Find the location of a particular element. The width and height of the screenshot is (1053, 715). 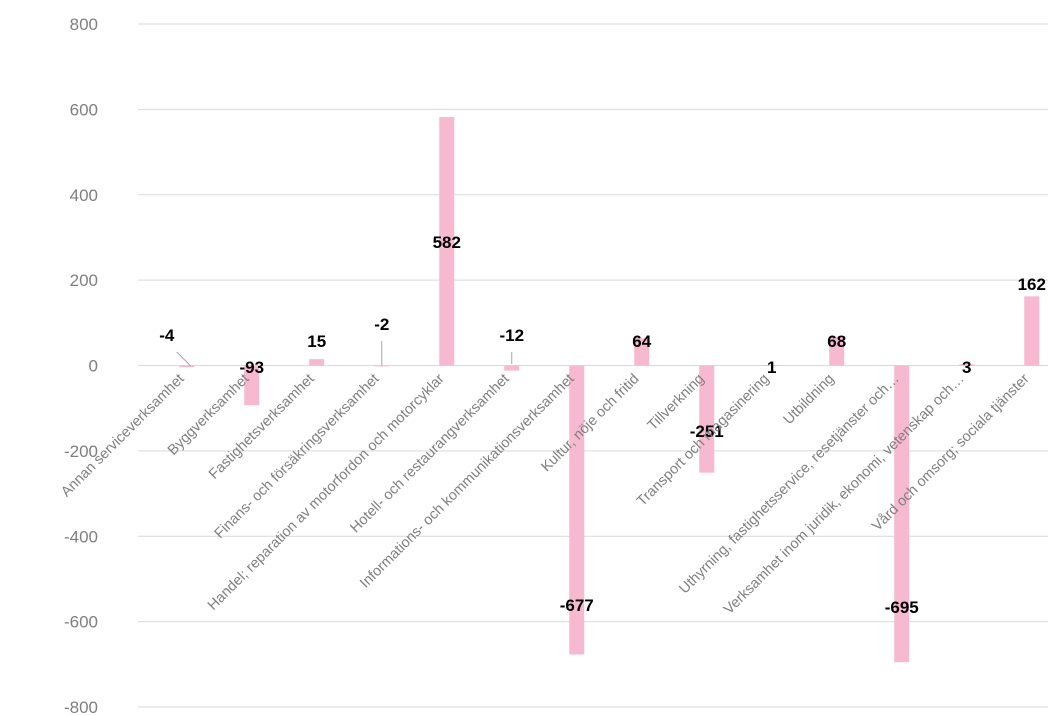

data-label: -251 is located at coordinates (707, 431).